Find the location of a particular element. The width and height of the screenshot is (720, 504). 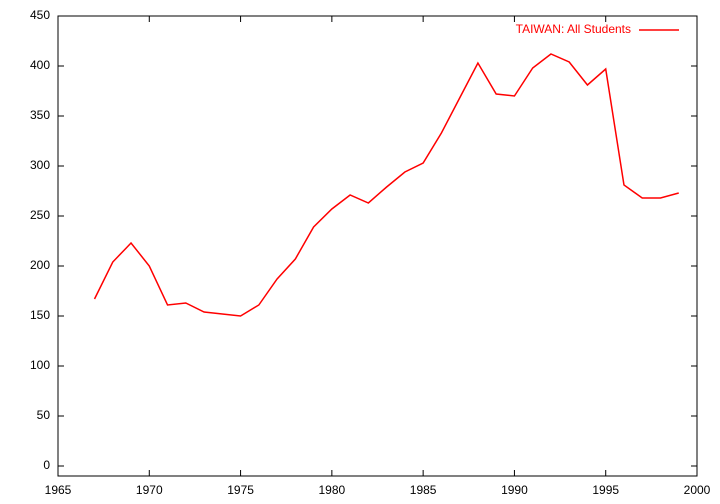

y-tick-label: 150 is located at coordinates (40, 315).